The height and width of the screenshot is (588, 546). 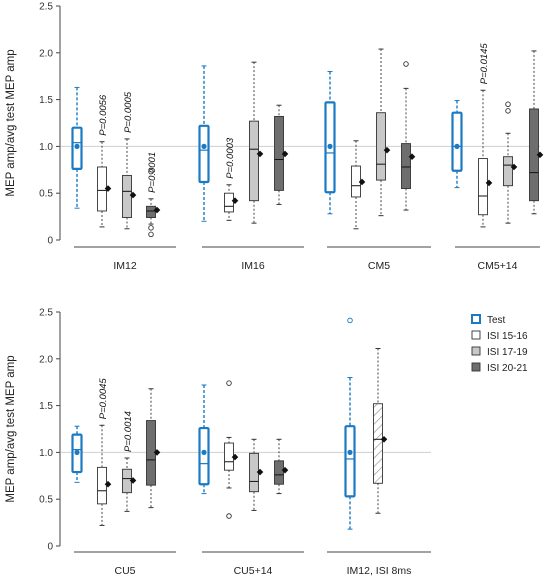 I want to click on legend-label: ISI 20-21, so click(x=507, y=368).